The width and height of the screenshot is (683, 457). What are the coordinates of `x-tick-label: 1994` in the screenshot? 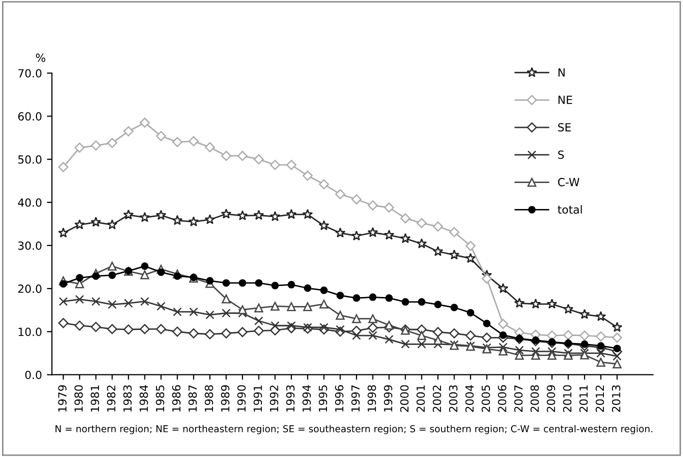 It's located at (306, 398).